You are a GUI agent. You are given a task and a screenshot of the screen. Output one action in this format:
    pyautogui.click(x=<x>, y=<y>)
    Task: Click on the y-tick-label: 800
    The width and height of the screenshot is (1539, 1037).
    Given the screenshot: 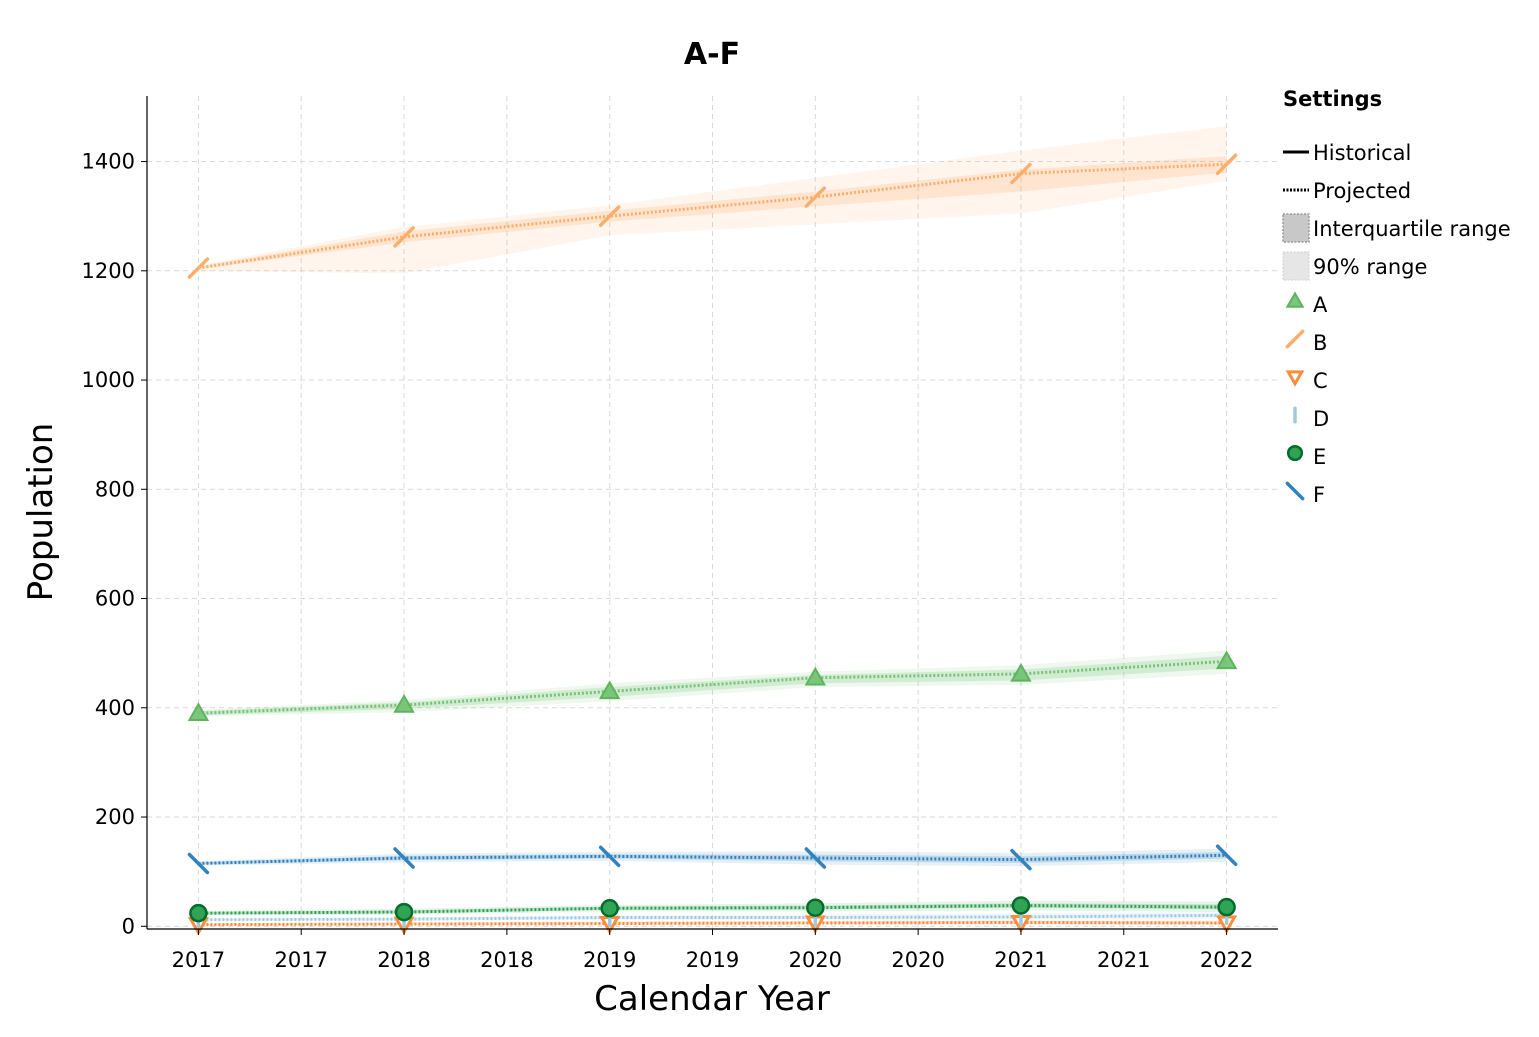 What is the action you would take?
    pyautogui.click(x=115, y=489)
    